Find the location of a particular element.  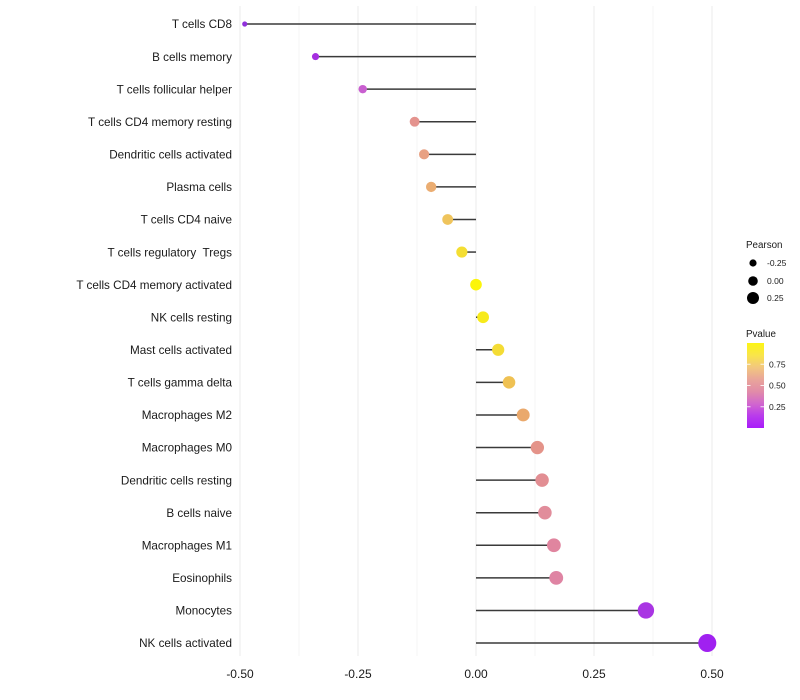

y-axis-label: Plasma cells is located at coordinates (199, 187).